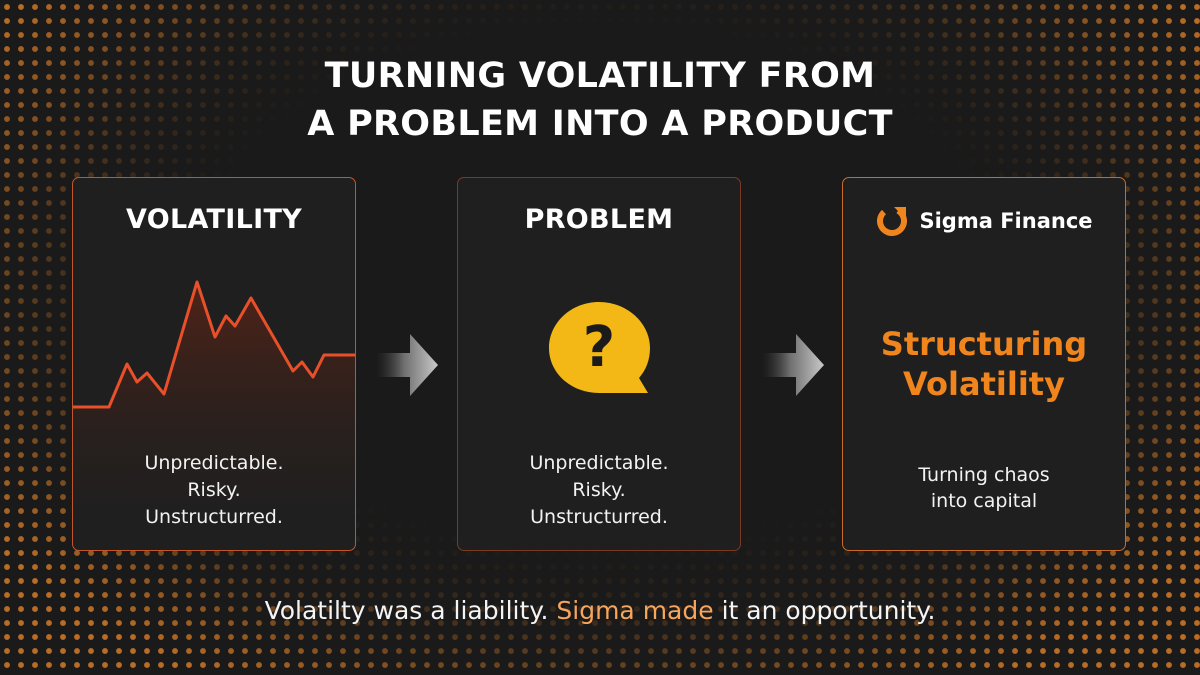 This screenshot has height=675, width=1200. Describe the element at coordinates (984, 488) in the screenshot. I see `sigma-description: Turning chaos into capital` at that location.